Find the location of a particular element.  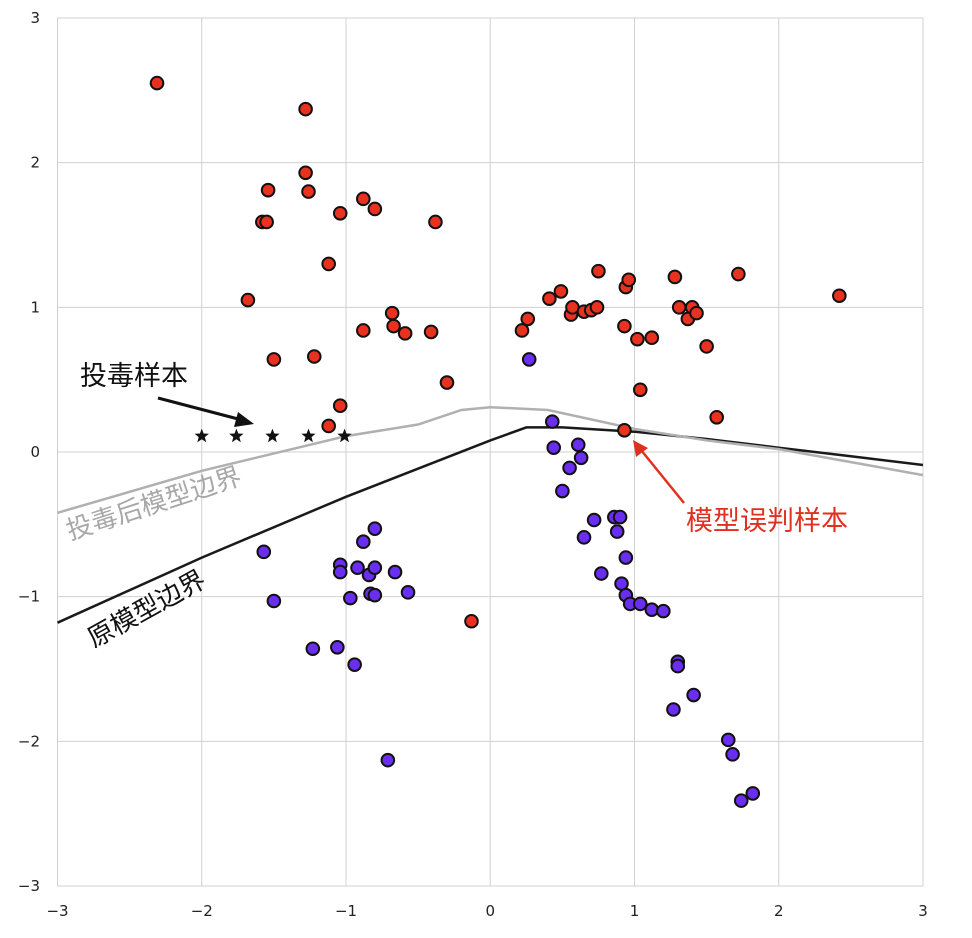

poison-arrow is located at coordinates (205, 411).